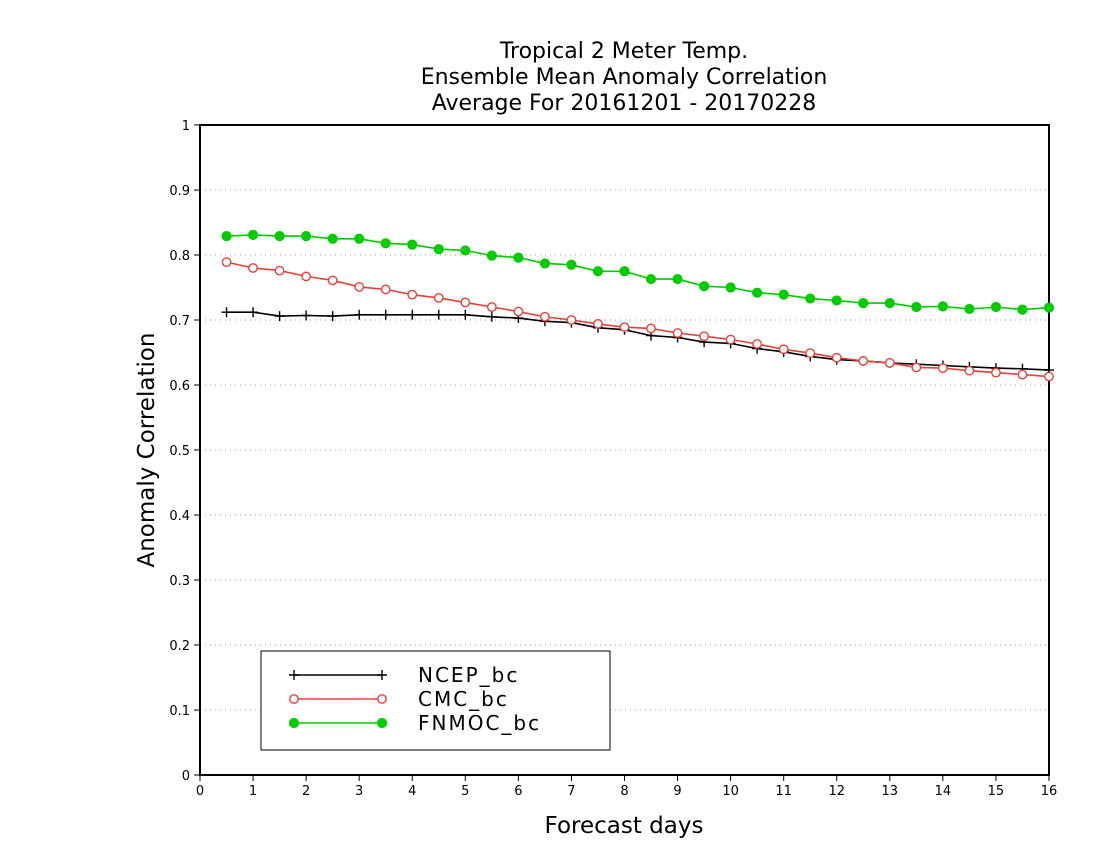 The width and height of the screenshot is (1100, 850). What do you see at coordinates (624, 791) in the screenshot?
I see `x-tick-label: 8` at bounding box center [624, 791].